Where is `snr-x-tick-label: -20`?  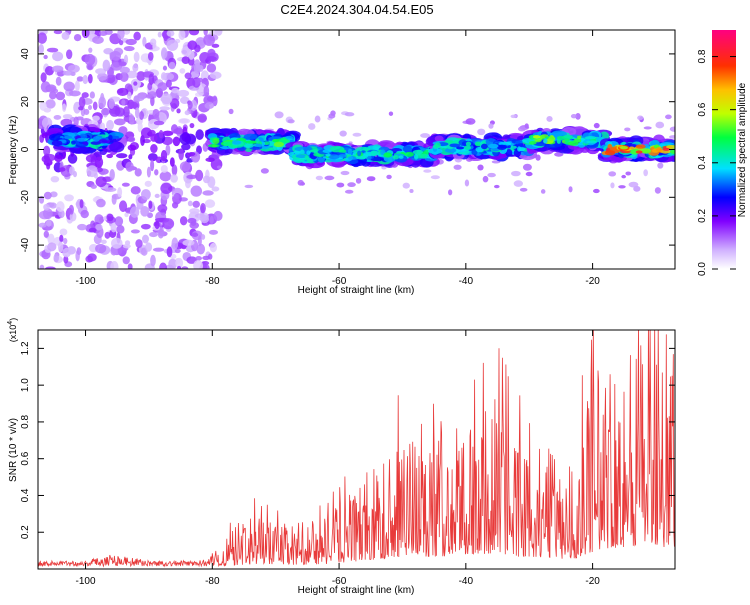
snr-x-tick-label: -20 is located at coordinates (592, 581).